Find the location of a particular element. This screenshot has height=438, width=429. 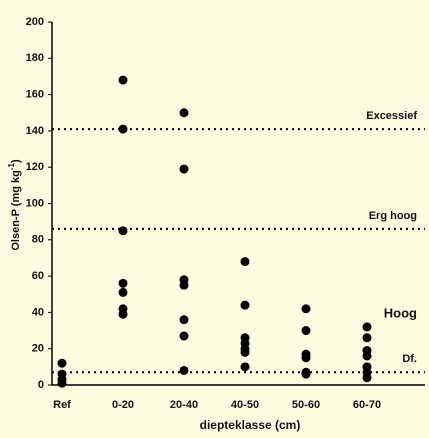

x-tick-label: 40-50 is located at coordinates (245, 405).